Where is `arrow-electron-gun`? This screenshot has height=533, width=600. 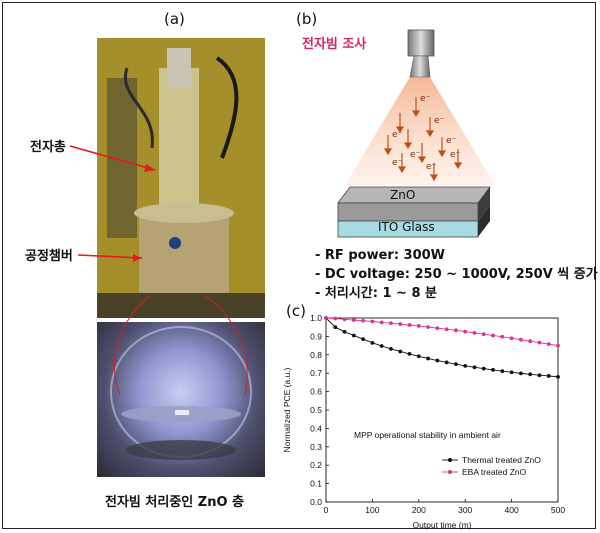
arrow-electron-gun is located at coordinates (112, 158).